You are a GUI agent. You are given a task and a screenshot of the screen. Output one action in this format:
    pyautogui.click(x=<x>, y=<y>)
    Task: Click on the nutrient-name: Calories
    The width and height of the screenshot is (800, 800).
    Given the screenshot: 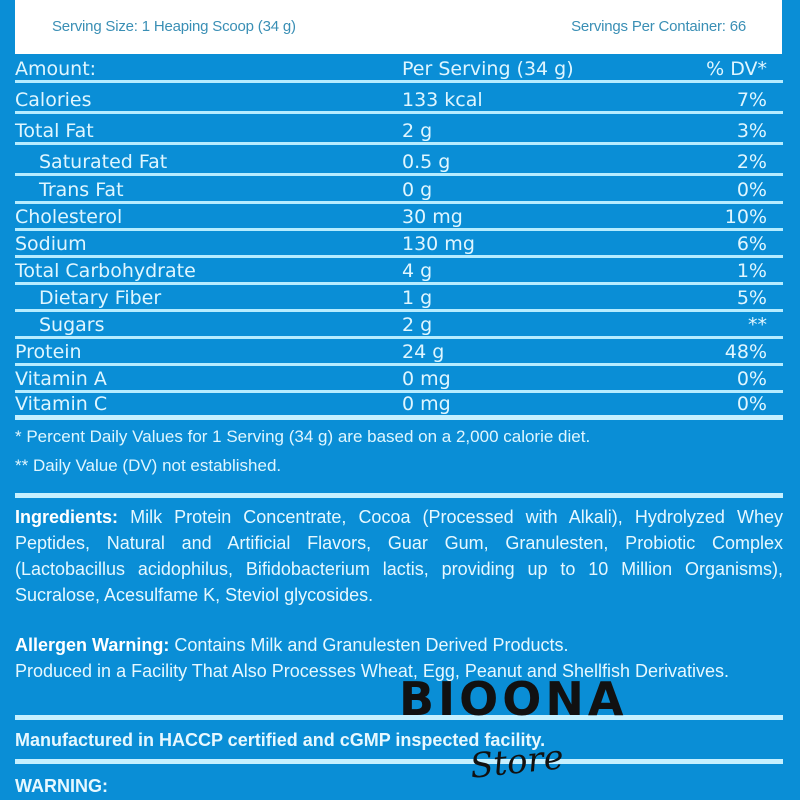 What is the action you would take?
    pyautogui.click(x=53, y=100)
    